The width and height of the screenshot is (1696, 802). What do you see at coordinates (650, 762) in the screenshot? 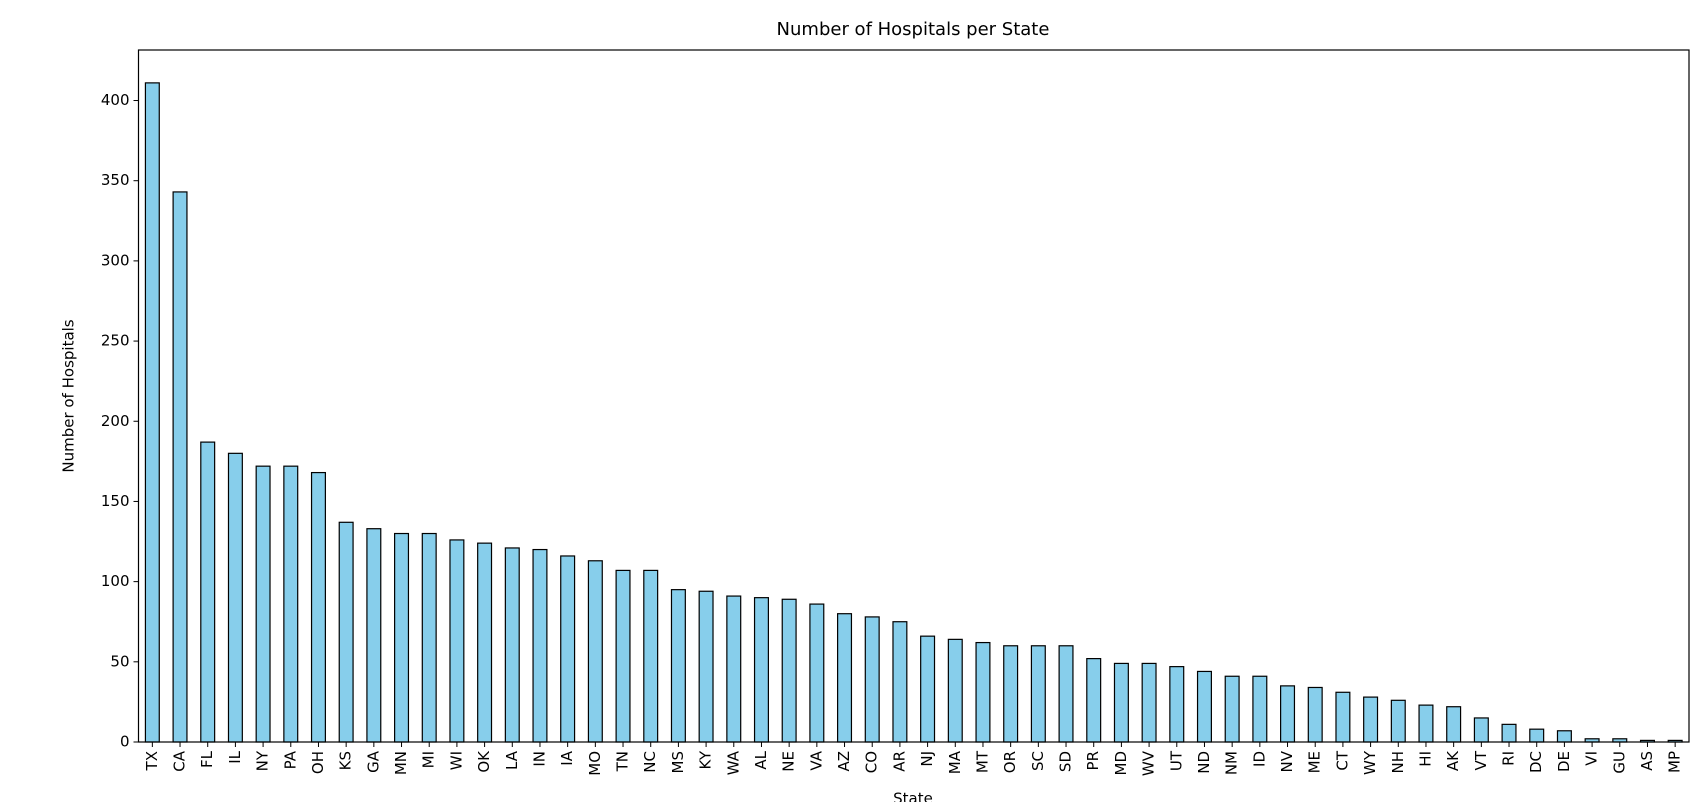
I see `x-tick-label: NC` at bounding box center [650, 762].